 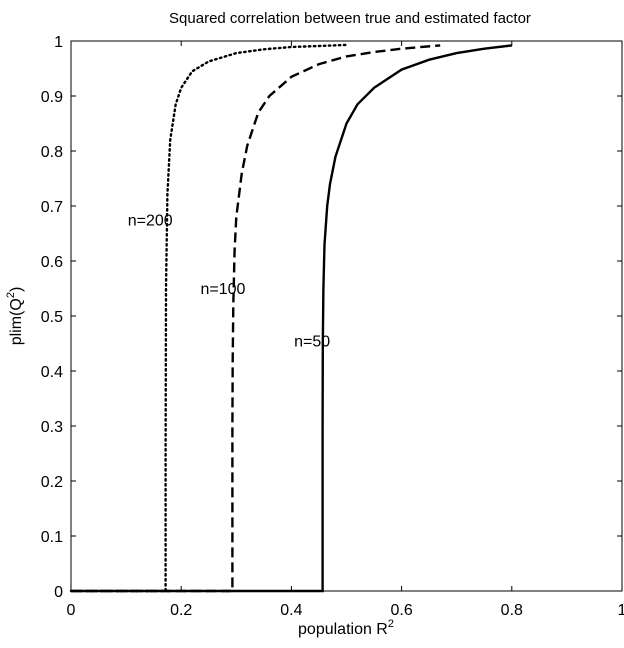 I want to click on x-tick-label: 0.2, so click(x=181, y=610).